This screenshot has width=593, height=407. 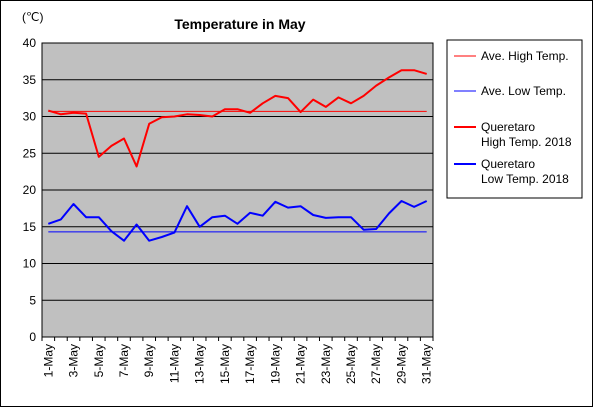 What do you see at coordinates (30, 153) in the screenshot?
I see `y-tick-label: 25` at bounding box center [30, 153].